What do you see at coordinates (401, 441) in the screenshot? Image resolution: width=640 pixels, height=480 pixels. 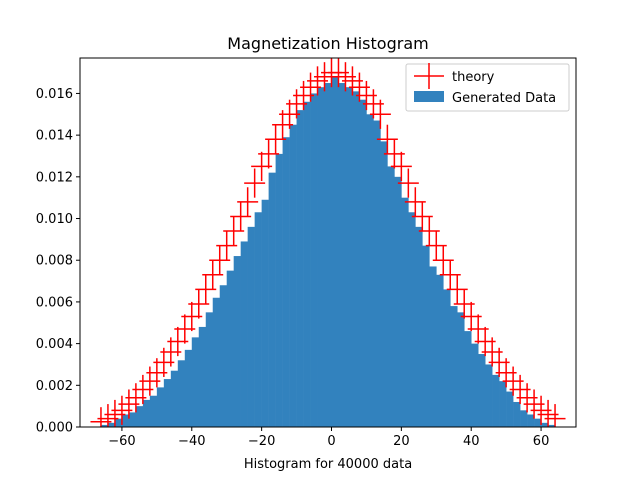 I see `x-tick-label: 20` at bounding box center [401, 441].